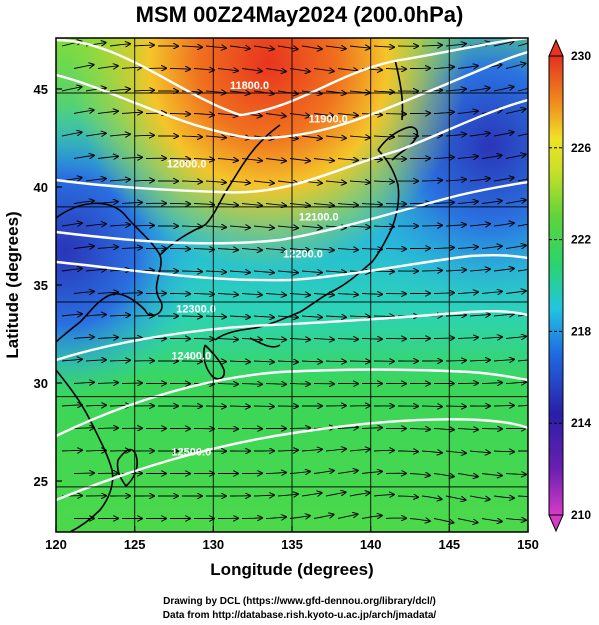  I want to click on contour-label: 12400.0, so click(191, 356).